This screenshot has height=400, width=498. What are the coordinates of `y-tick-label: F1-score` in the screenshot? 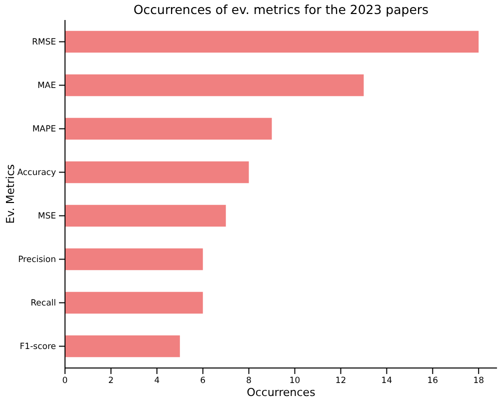 It's located at (38, 347).